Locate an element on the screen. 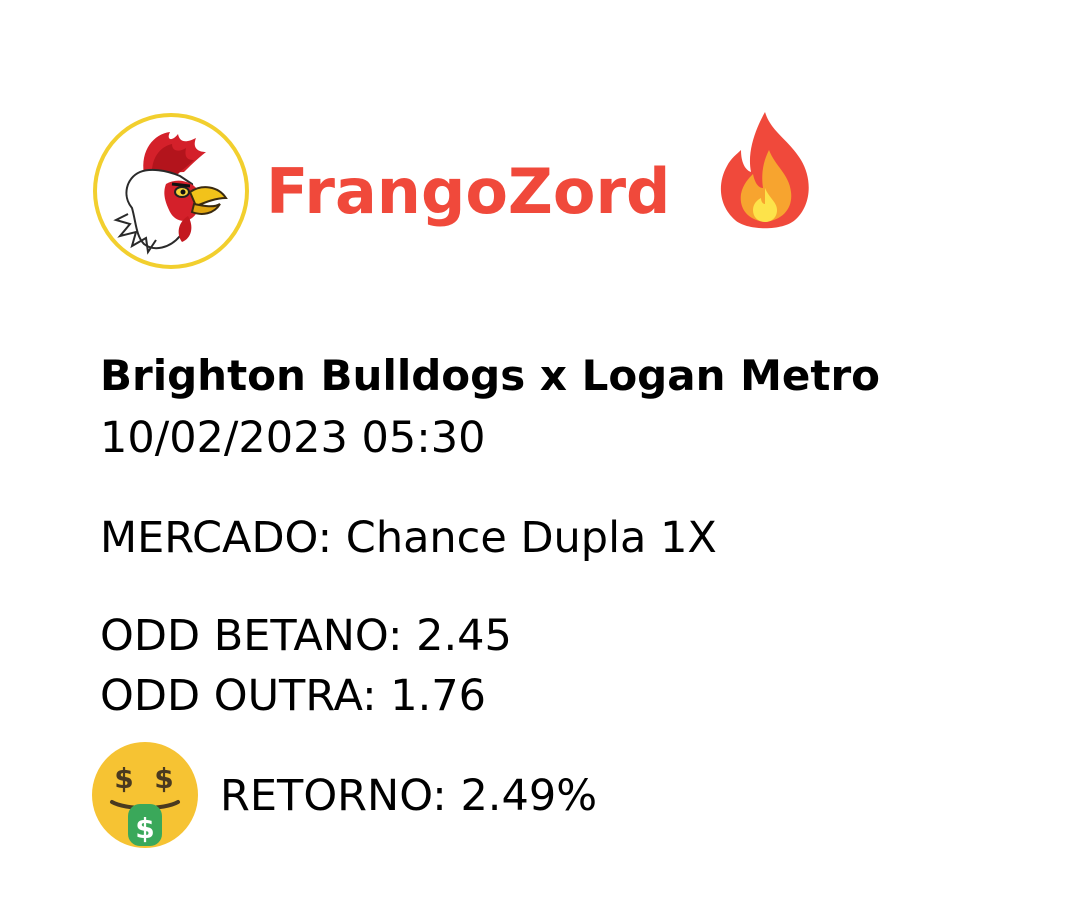  match-datetime: 10/02/2023 05:30 is located at coordinates (293, 438).